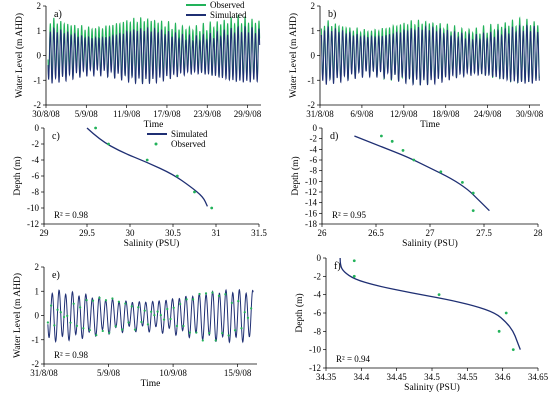 Image resolution: width=550 pixels, height=400 pixels. Describe the element at coordinates (318, 331) in the screenshot. I see `y-tick-label: -8` at that location.